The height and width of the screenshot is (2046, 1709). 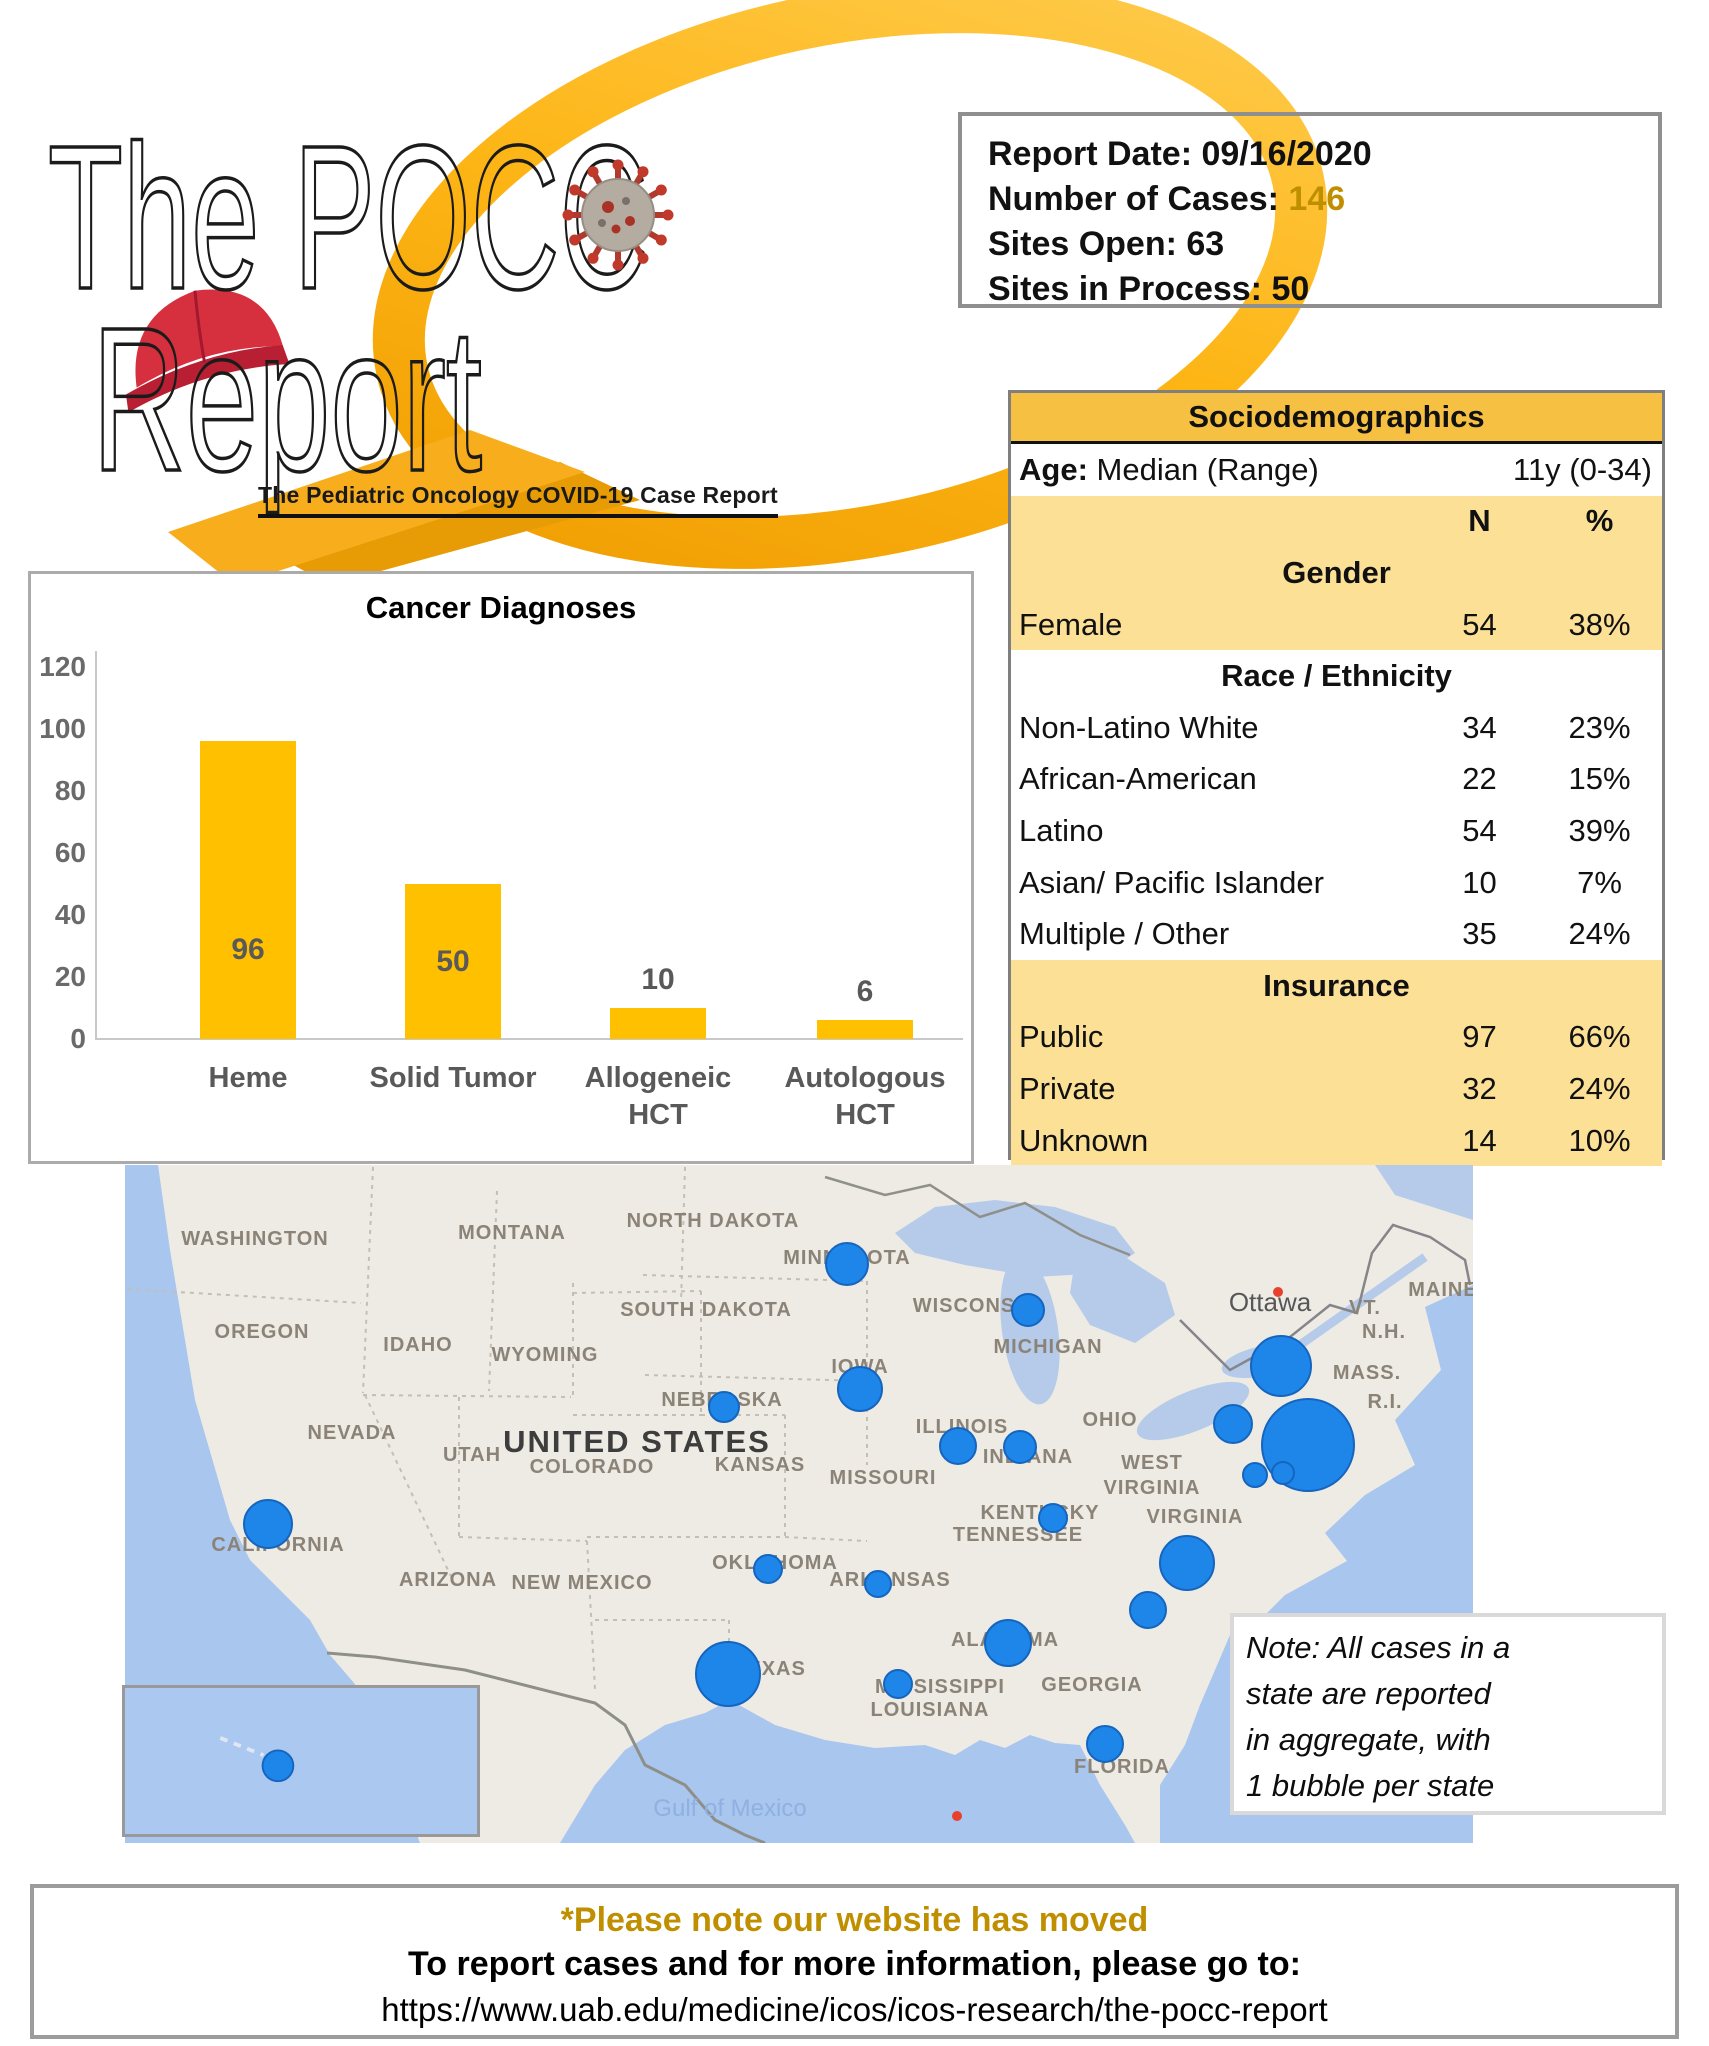 I want to click on lake-michigan, so click(x=1030, y=1330).